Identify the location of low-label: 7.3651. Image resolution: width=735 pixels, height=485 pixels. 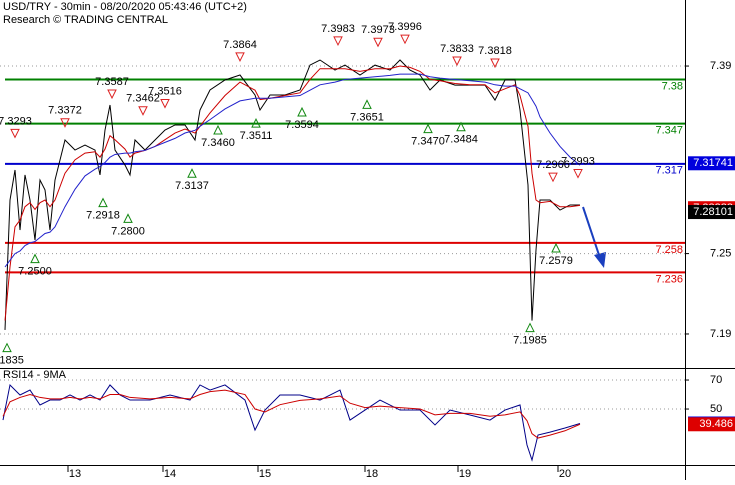
(367, 117).